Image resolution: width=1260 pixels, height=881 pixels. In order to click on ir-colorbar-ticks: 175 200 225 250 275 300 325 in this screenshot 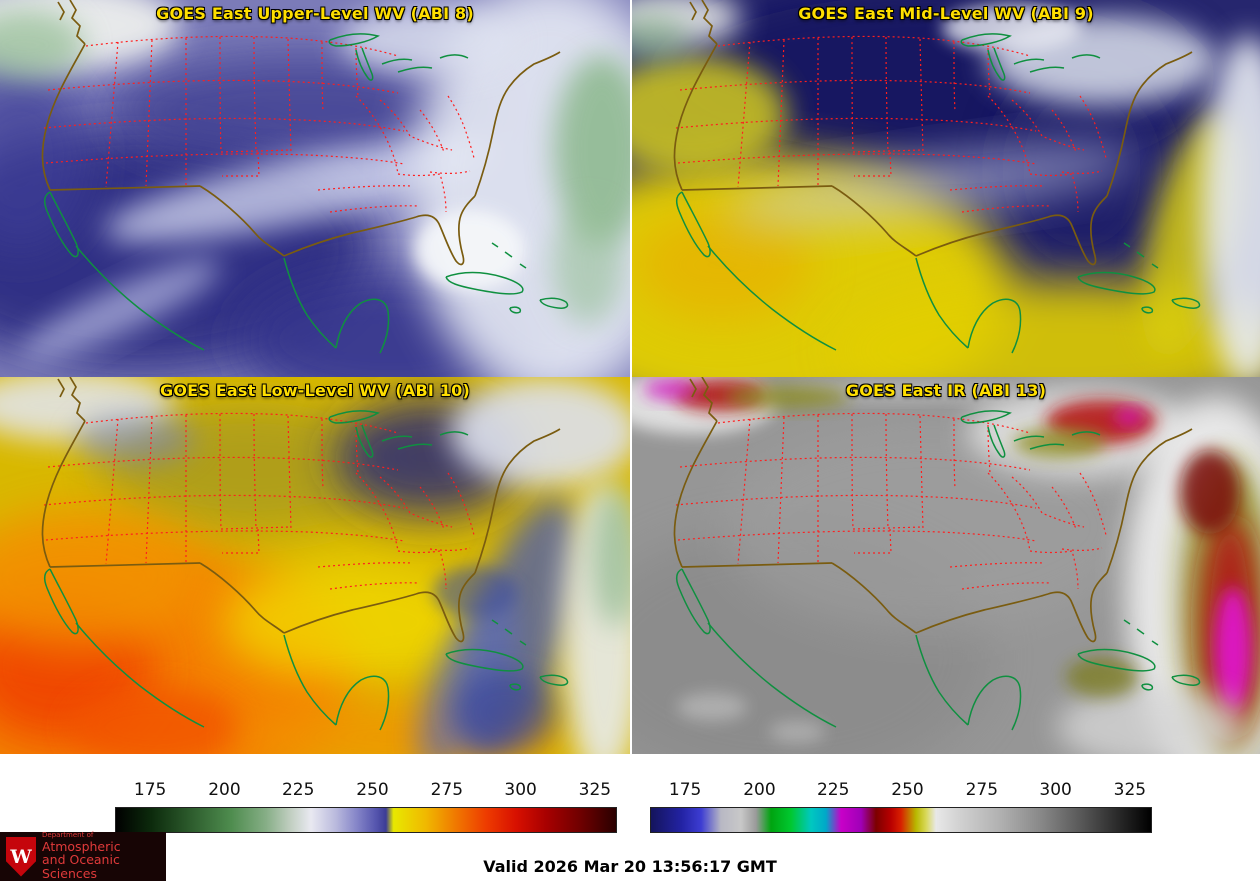, I will do `click(901, 791)`.